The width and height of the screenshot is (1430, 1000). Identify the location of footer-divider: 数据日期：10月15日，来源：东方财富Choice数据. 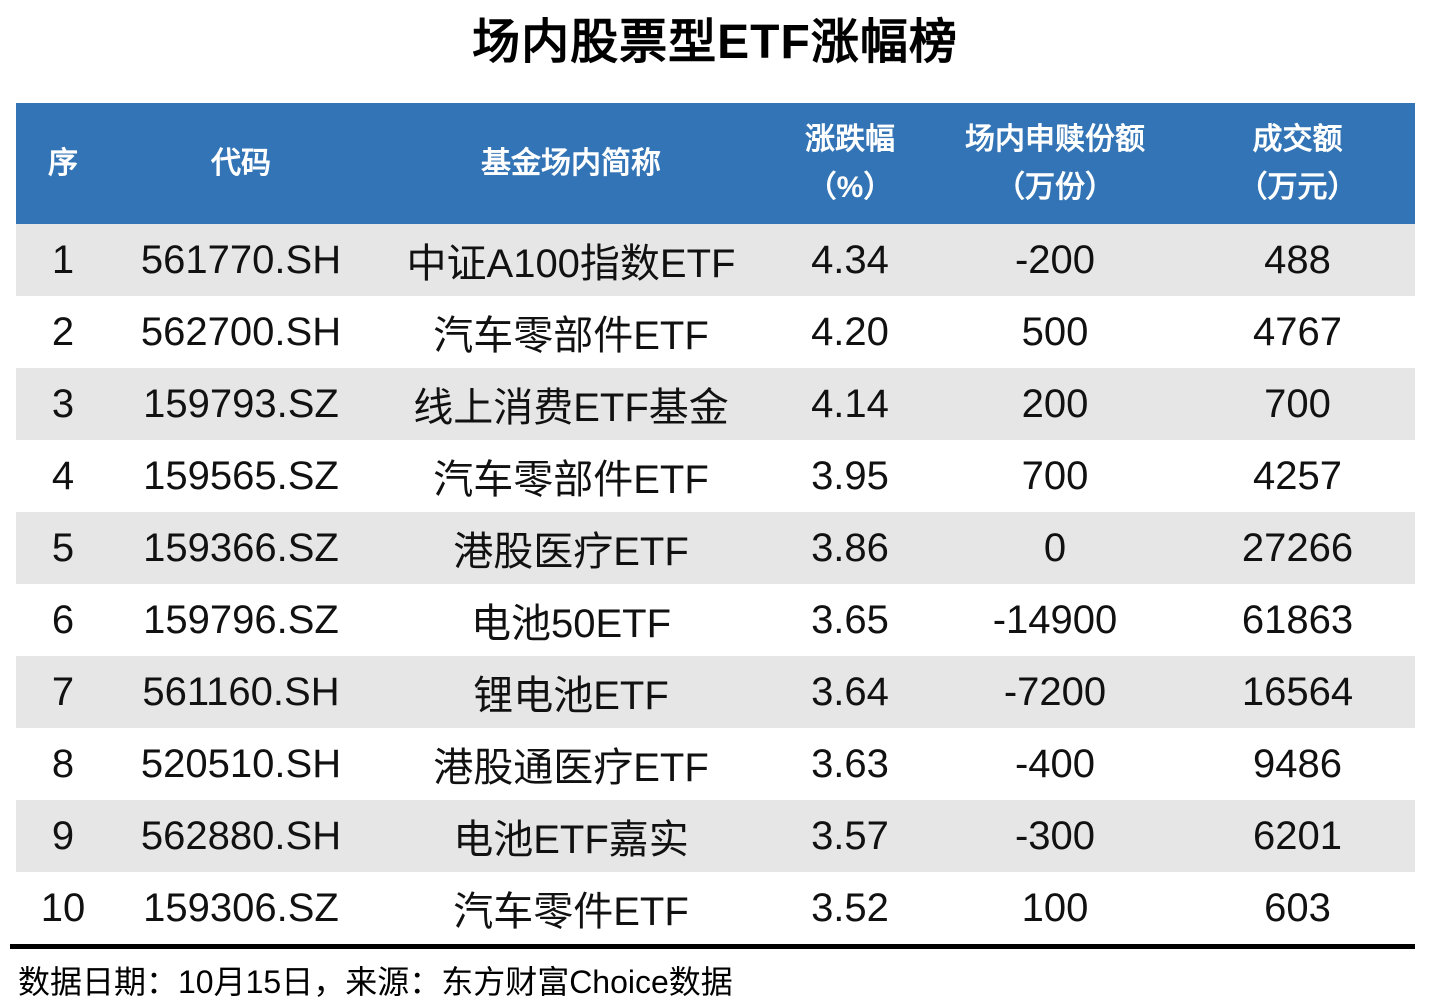
(712, 972).